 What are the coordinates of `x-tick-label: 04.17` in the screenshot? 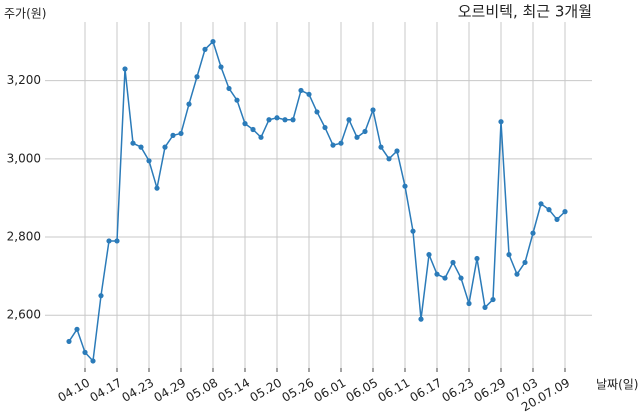 It's located at (105, 390).